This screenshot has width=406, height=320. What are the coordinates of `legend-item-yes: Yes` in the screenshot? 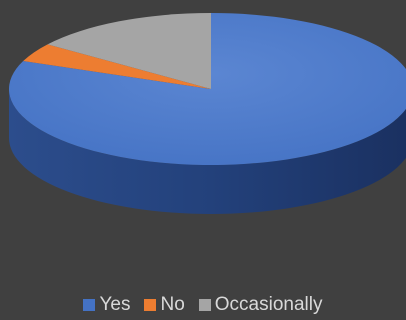 It's located at (106, 305).